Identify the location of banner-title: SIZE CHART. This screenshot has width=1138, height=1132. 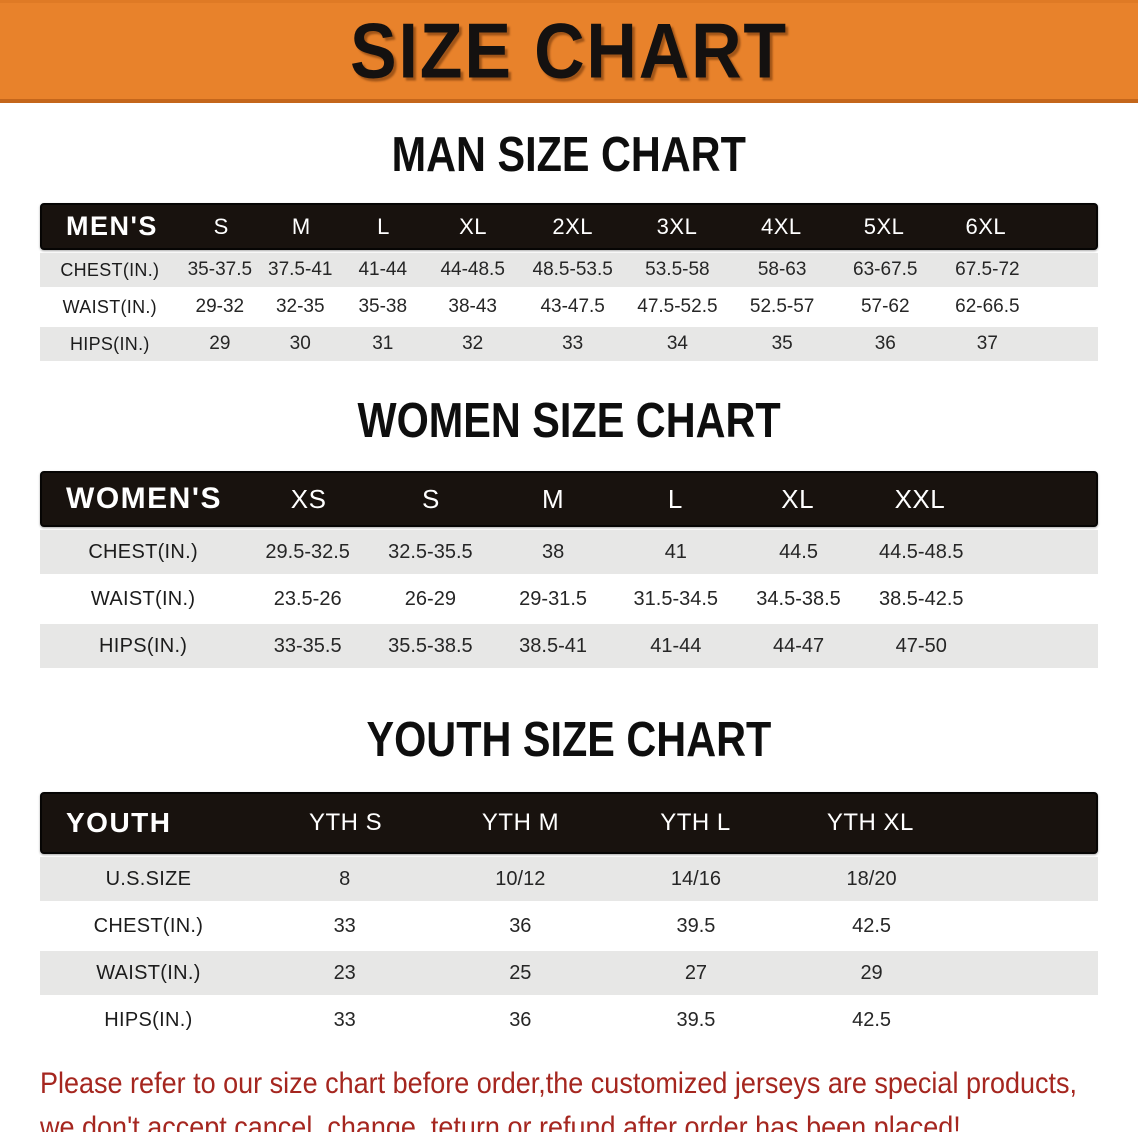
(569, 51).